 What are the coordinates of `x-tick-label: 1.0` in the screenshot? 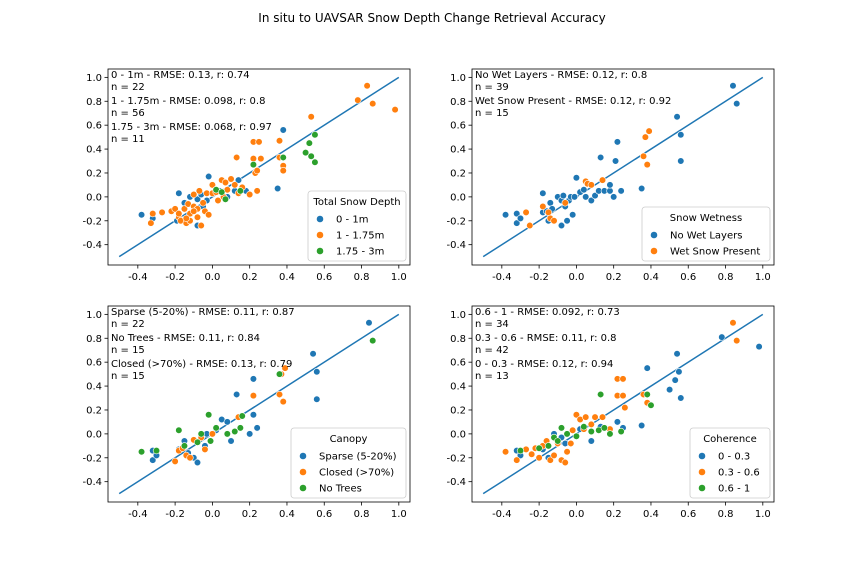 It's located at (763, 277).